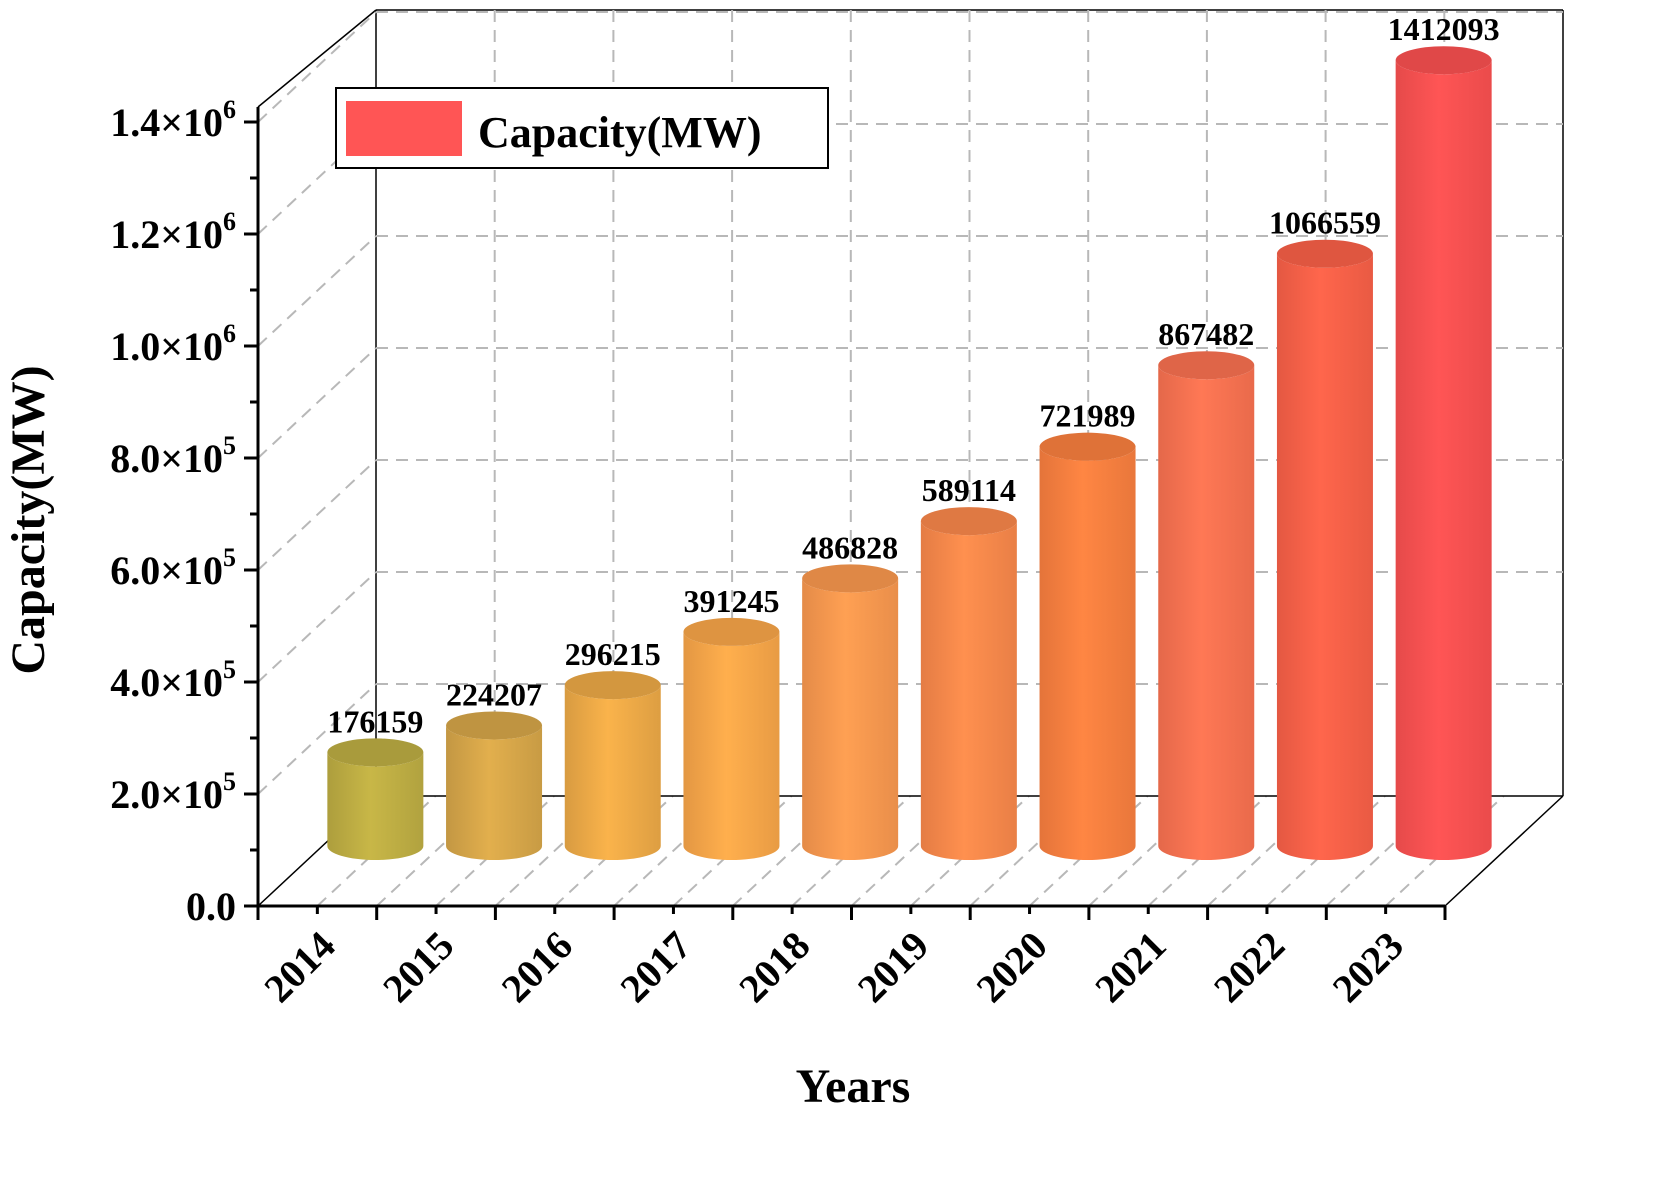  What do you see at coordinates (173, 456) in the screenshot?
I see `y-tick-label: 8.0×10⁵` at bounding box center [173, 456].